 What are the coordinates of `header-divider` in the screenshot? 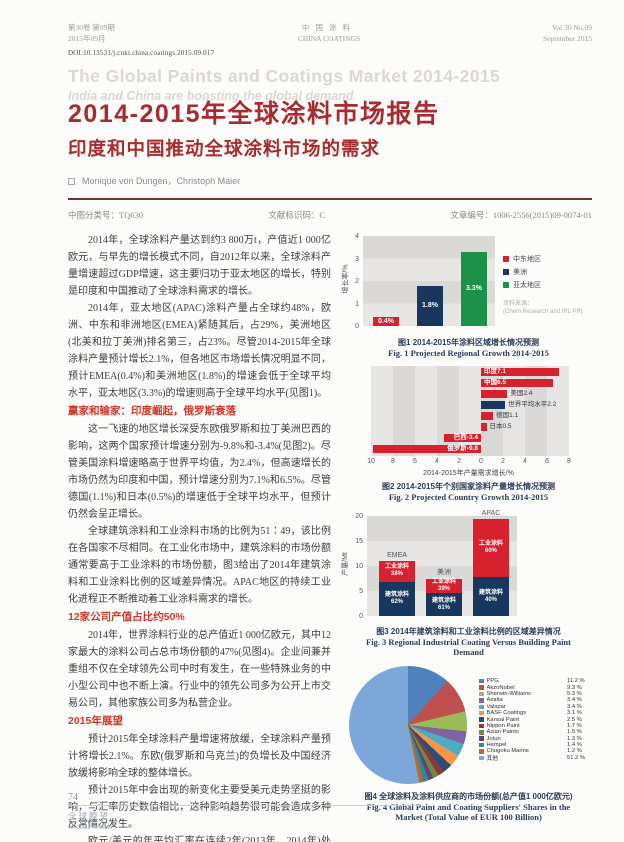 It's located at (330, 199).